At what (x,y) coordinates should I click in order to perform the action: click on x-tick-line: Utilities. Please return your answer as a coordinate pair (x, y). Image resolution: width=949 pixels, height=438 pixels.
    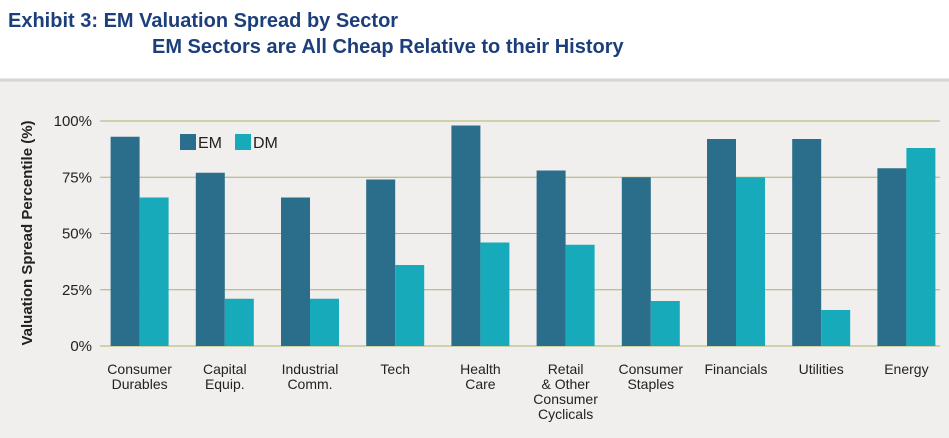
    Looking at the image, I should click on (821, 369).